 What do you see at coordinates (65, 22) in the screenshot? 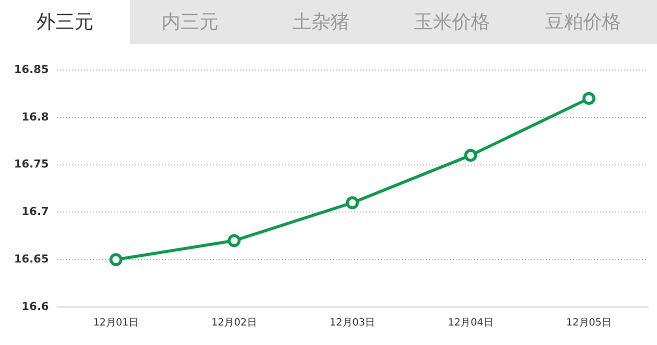
I see `text: 外三元` at bounding box center [65, 22].